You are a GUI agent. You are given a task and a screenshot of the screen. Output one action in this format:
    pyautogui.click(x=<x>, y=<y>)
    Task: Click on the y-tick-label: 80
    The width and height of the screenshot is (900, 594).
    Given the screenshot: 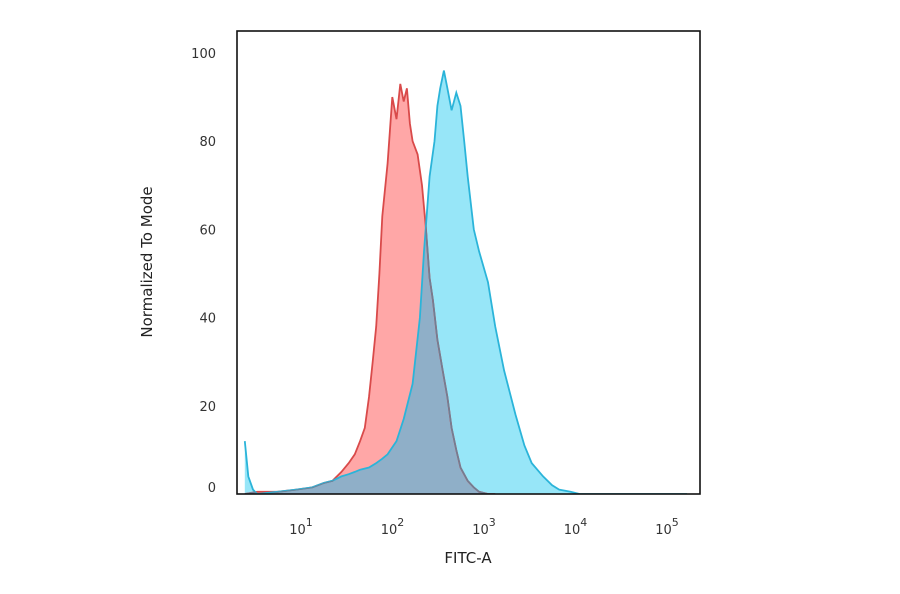 What is the action you would take?
    pyautogui.click(x=207, y=142)
    